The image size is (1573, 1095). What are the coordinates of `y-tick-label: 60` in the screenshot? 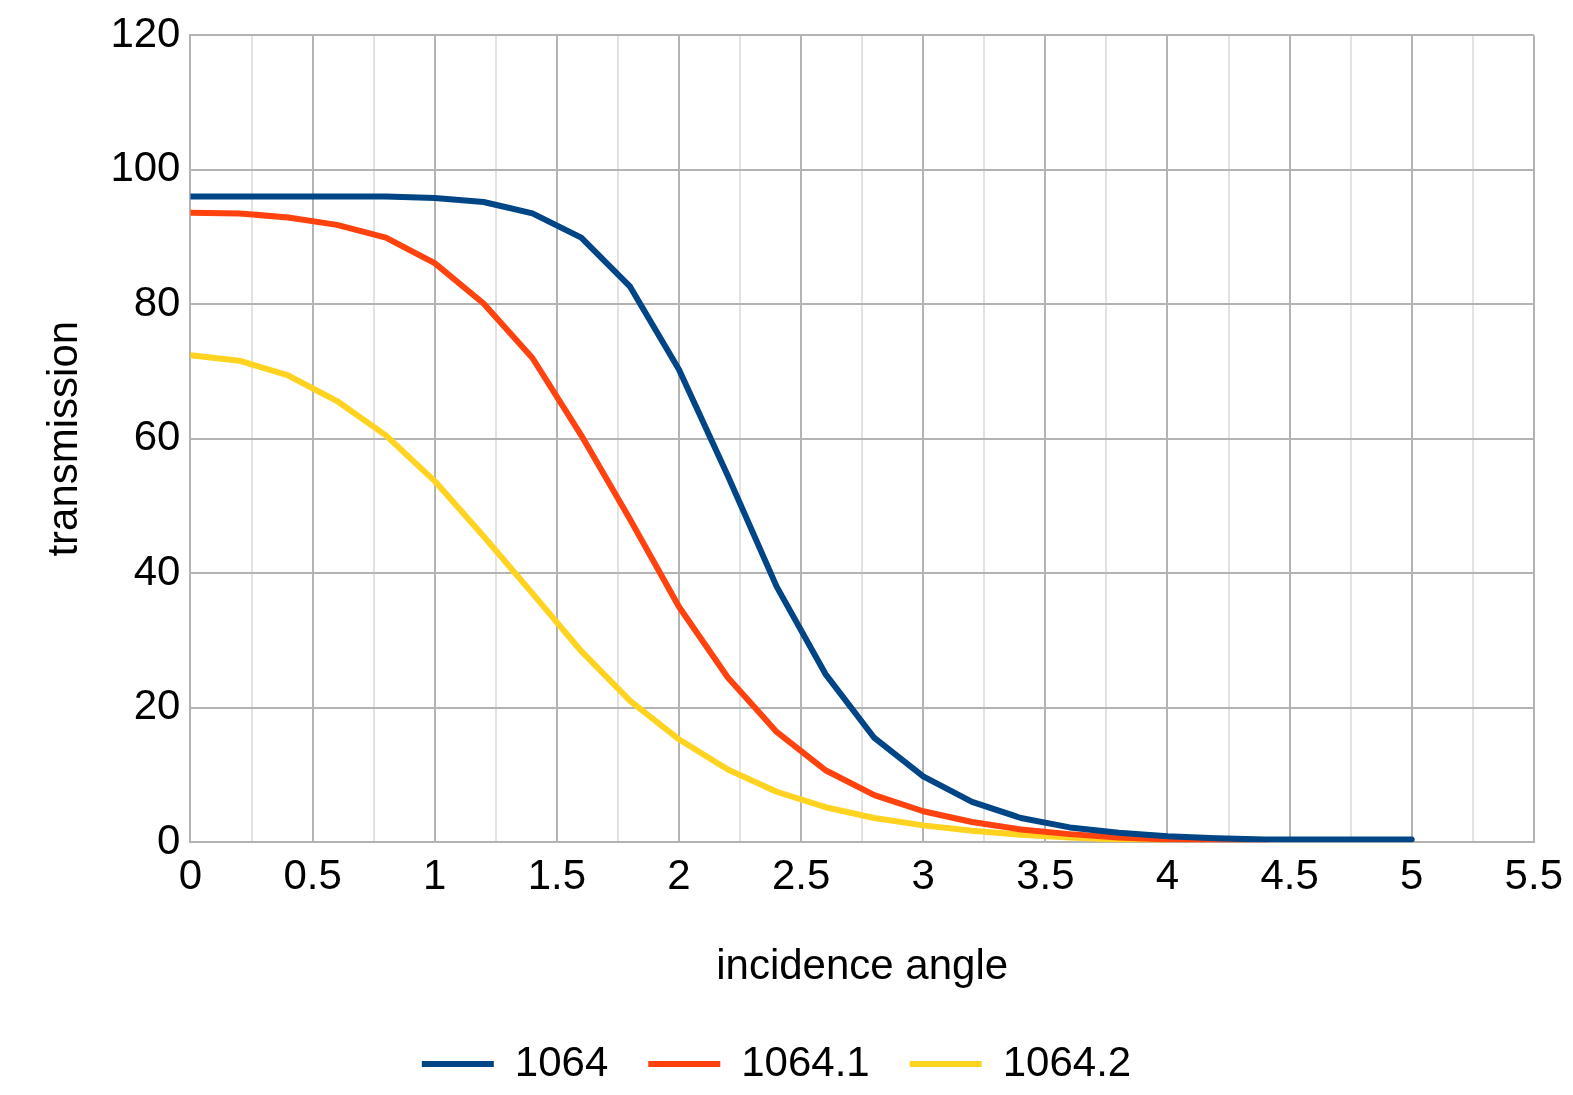 It's located at (157, 436).